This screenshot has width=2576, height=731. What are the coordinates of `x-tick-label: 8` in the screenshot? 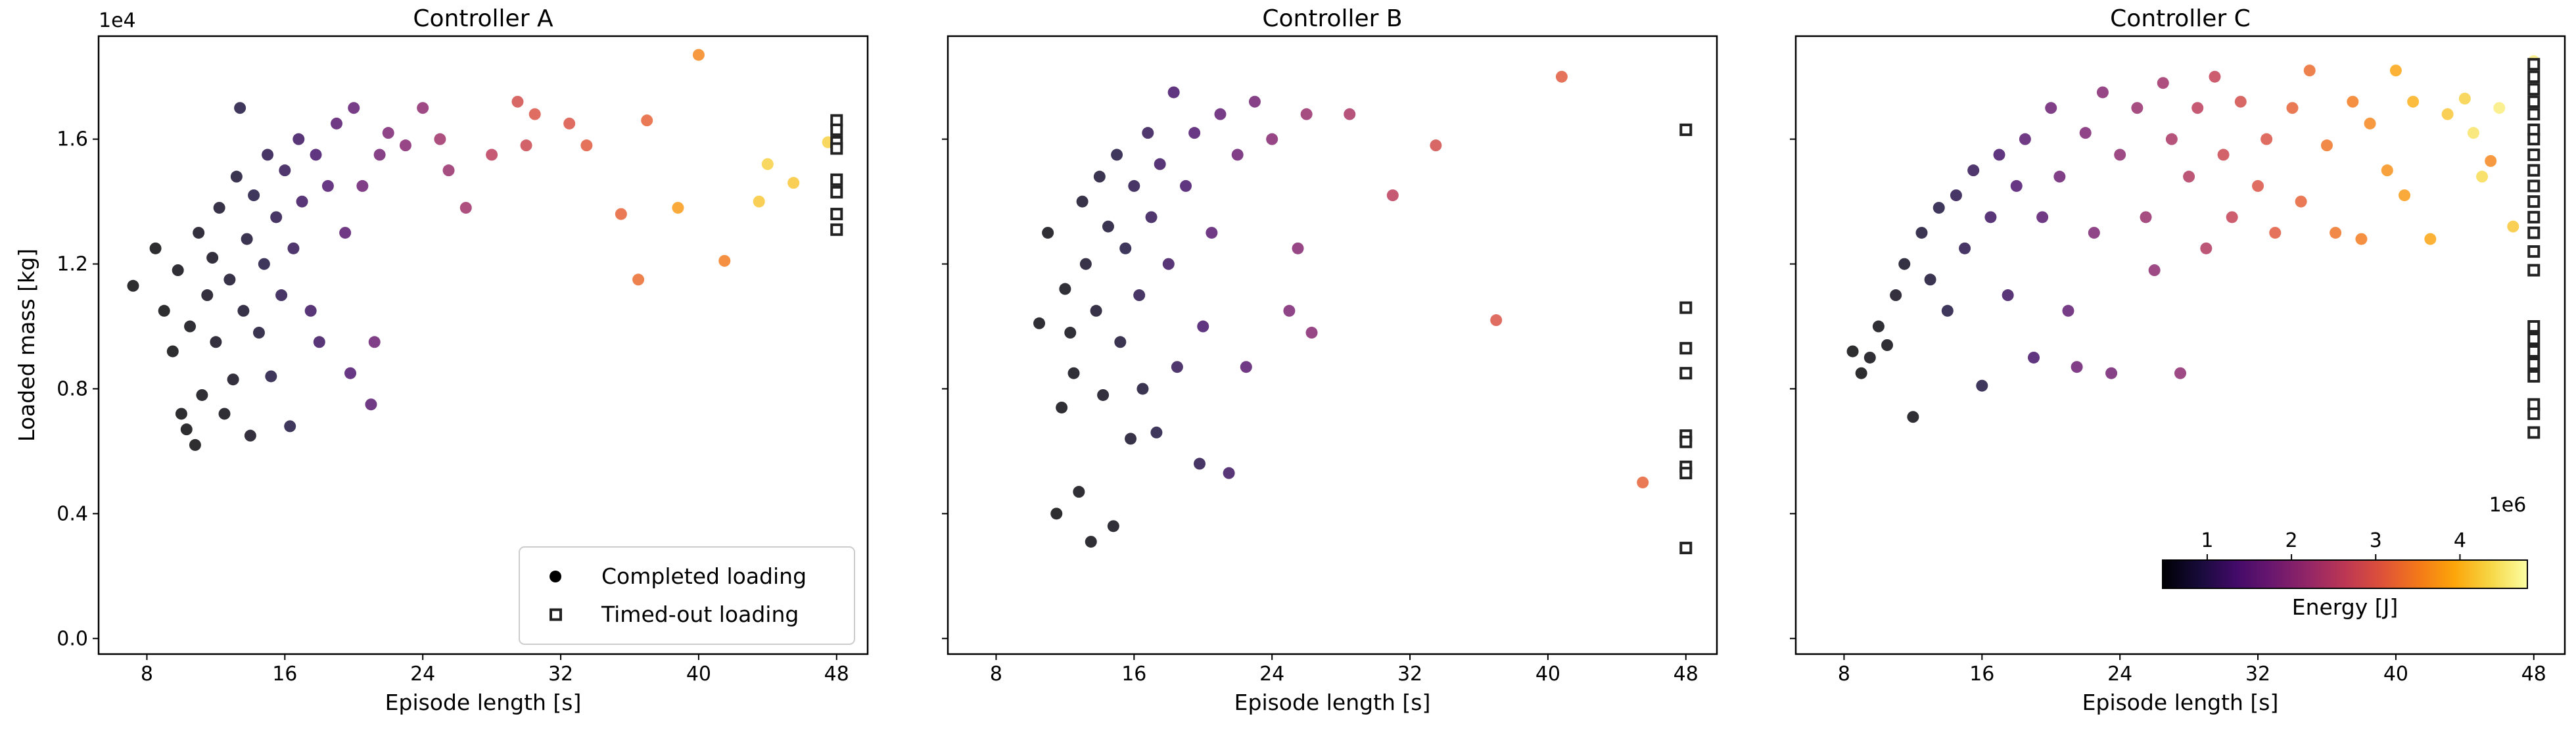 It's located at (1844, 675).